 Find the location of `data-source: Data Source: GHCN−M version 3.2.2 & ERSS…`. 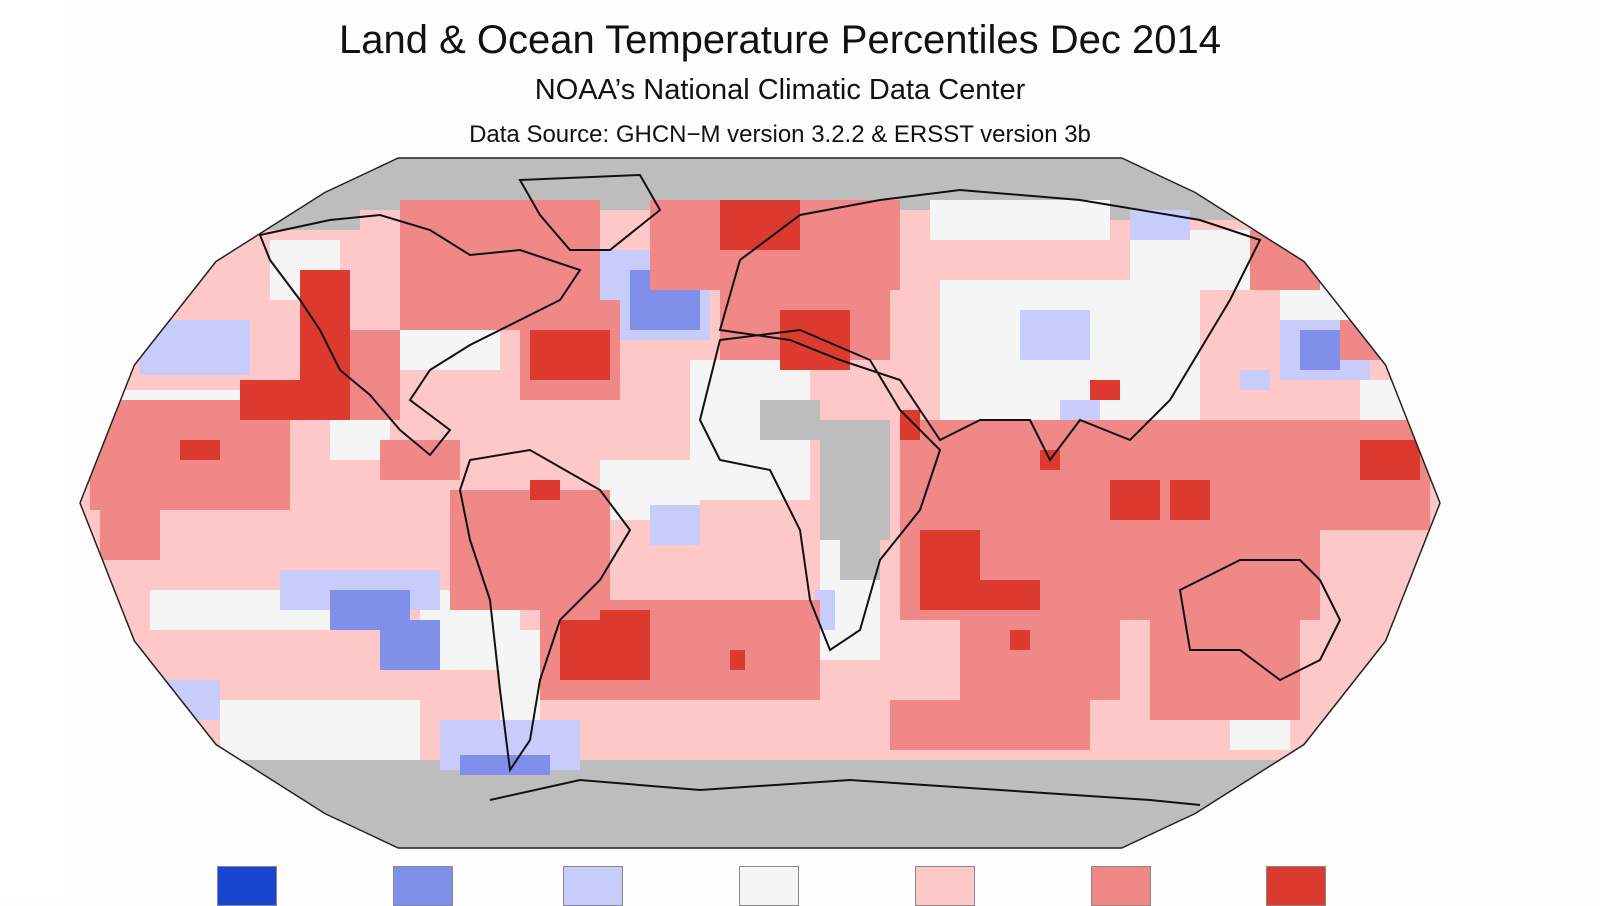

data-source: Data Source: GHCN−M version 3.2.2 & ERSS… is located at coordinates (780, 134).